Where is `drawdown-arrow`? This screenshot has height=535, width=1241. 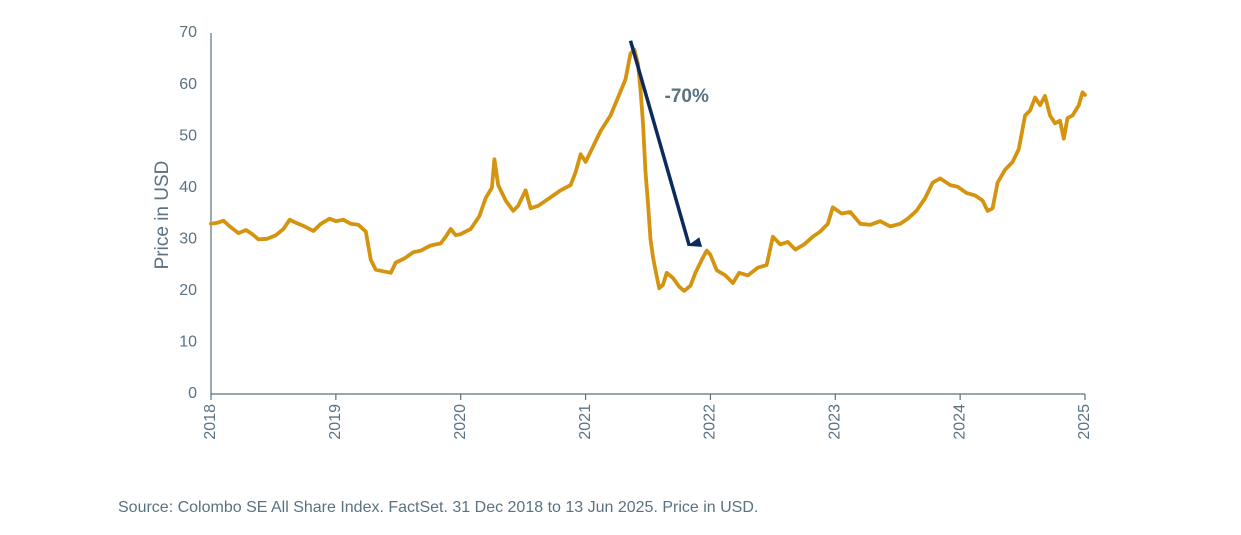 drawdown-arrow is located at coordinates (665, 143).